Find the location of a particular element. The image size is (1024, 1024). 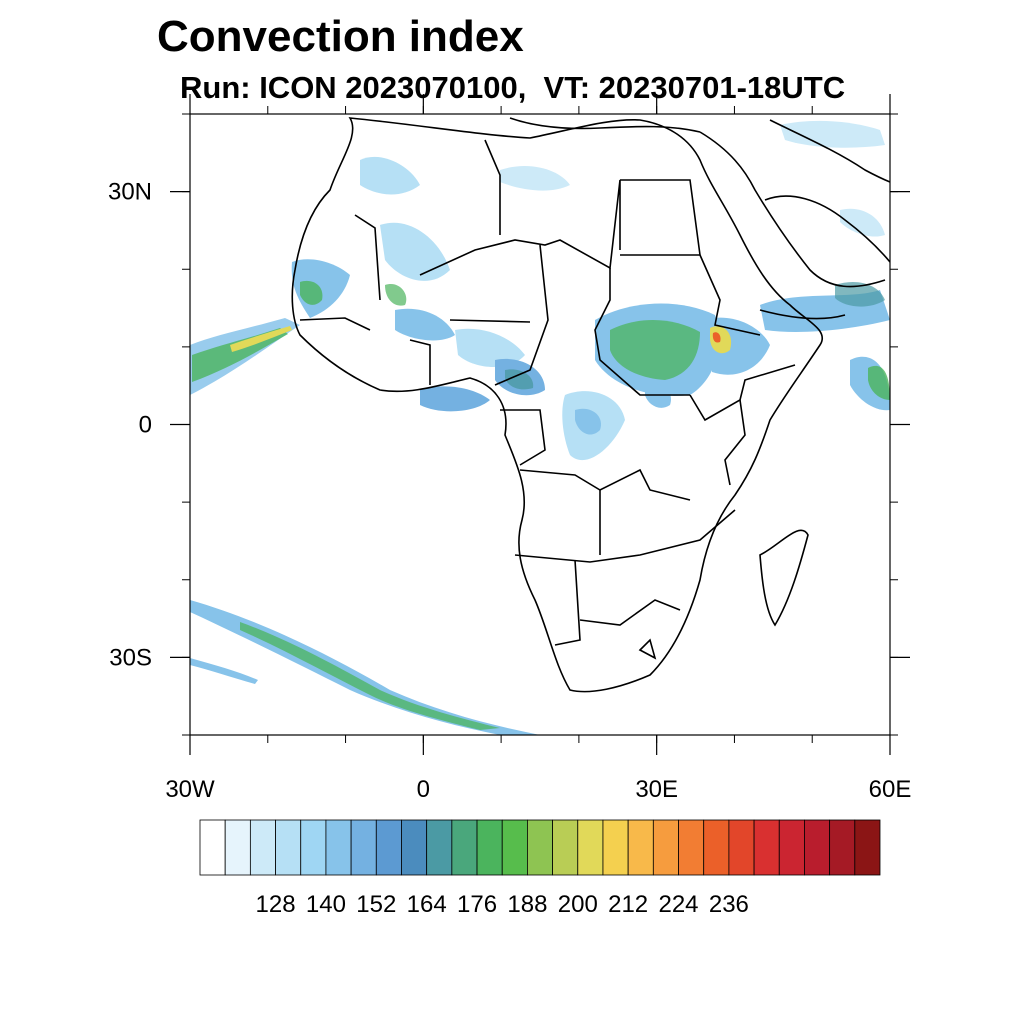

colorbar-label: 188 is located at coordinates (527, 904).